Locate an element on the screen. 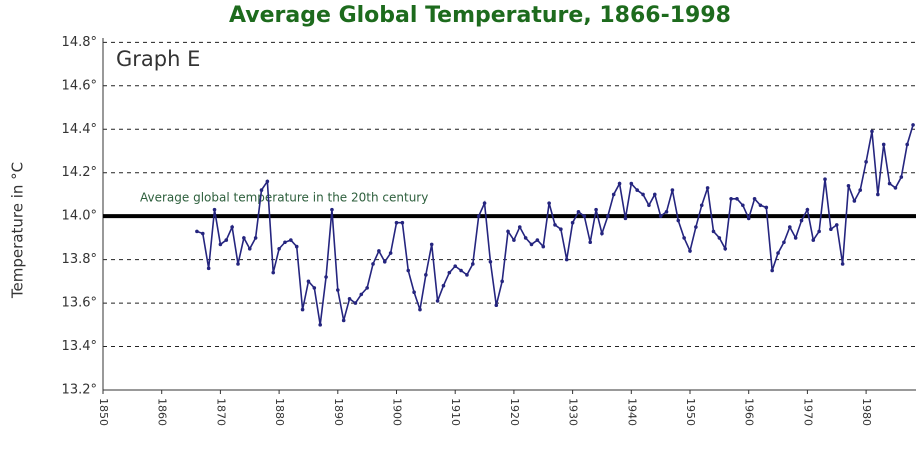  x-tick-label: 1850 is located at coordinates (103, 412).